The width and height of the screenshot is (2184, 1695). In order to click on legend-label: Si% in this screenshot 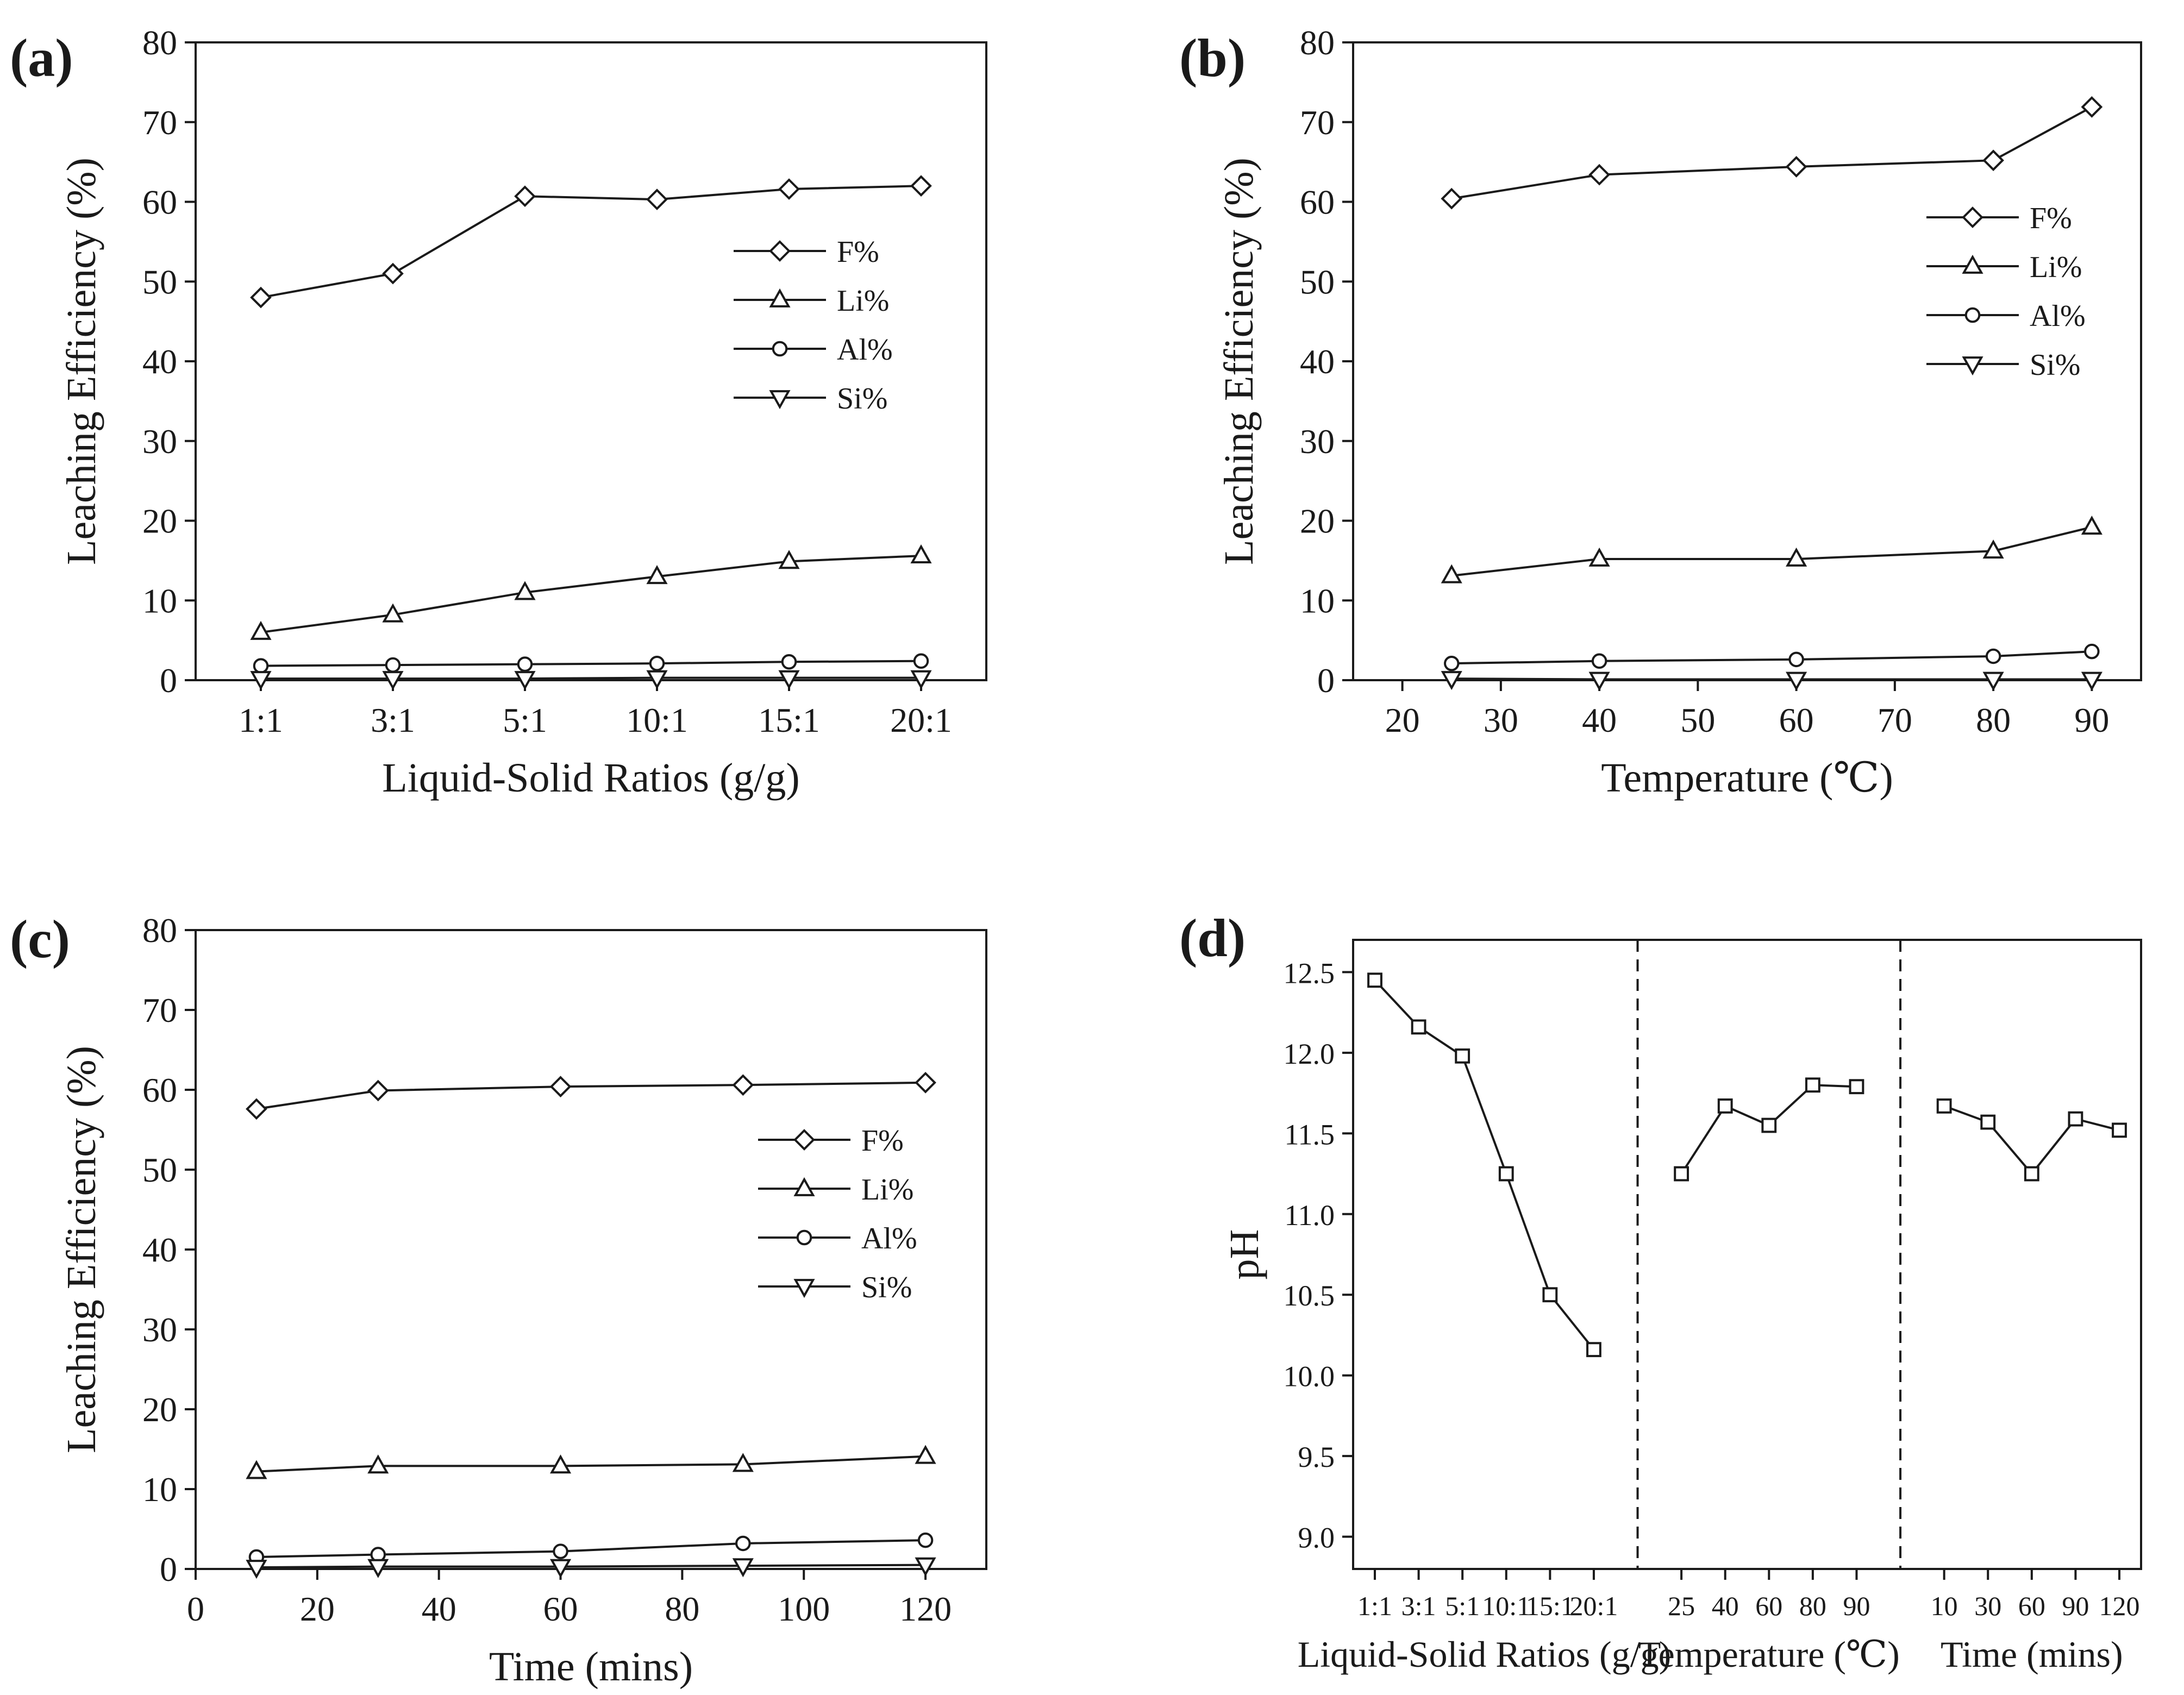, I will do `click(862, 399)`.